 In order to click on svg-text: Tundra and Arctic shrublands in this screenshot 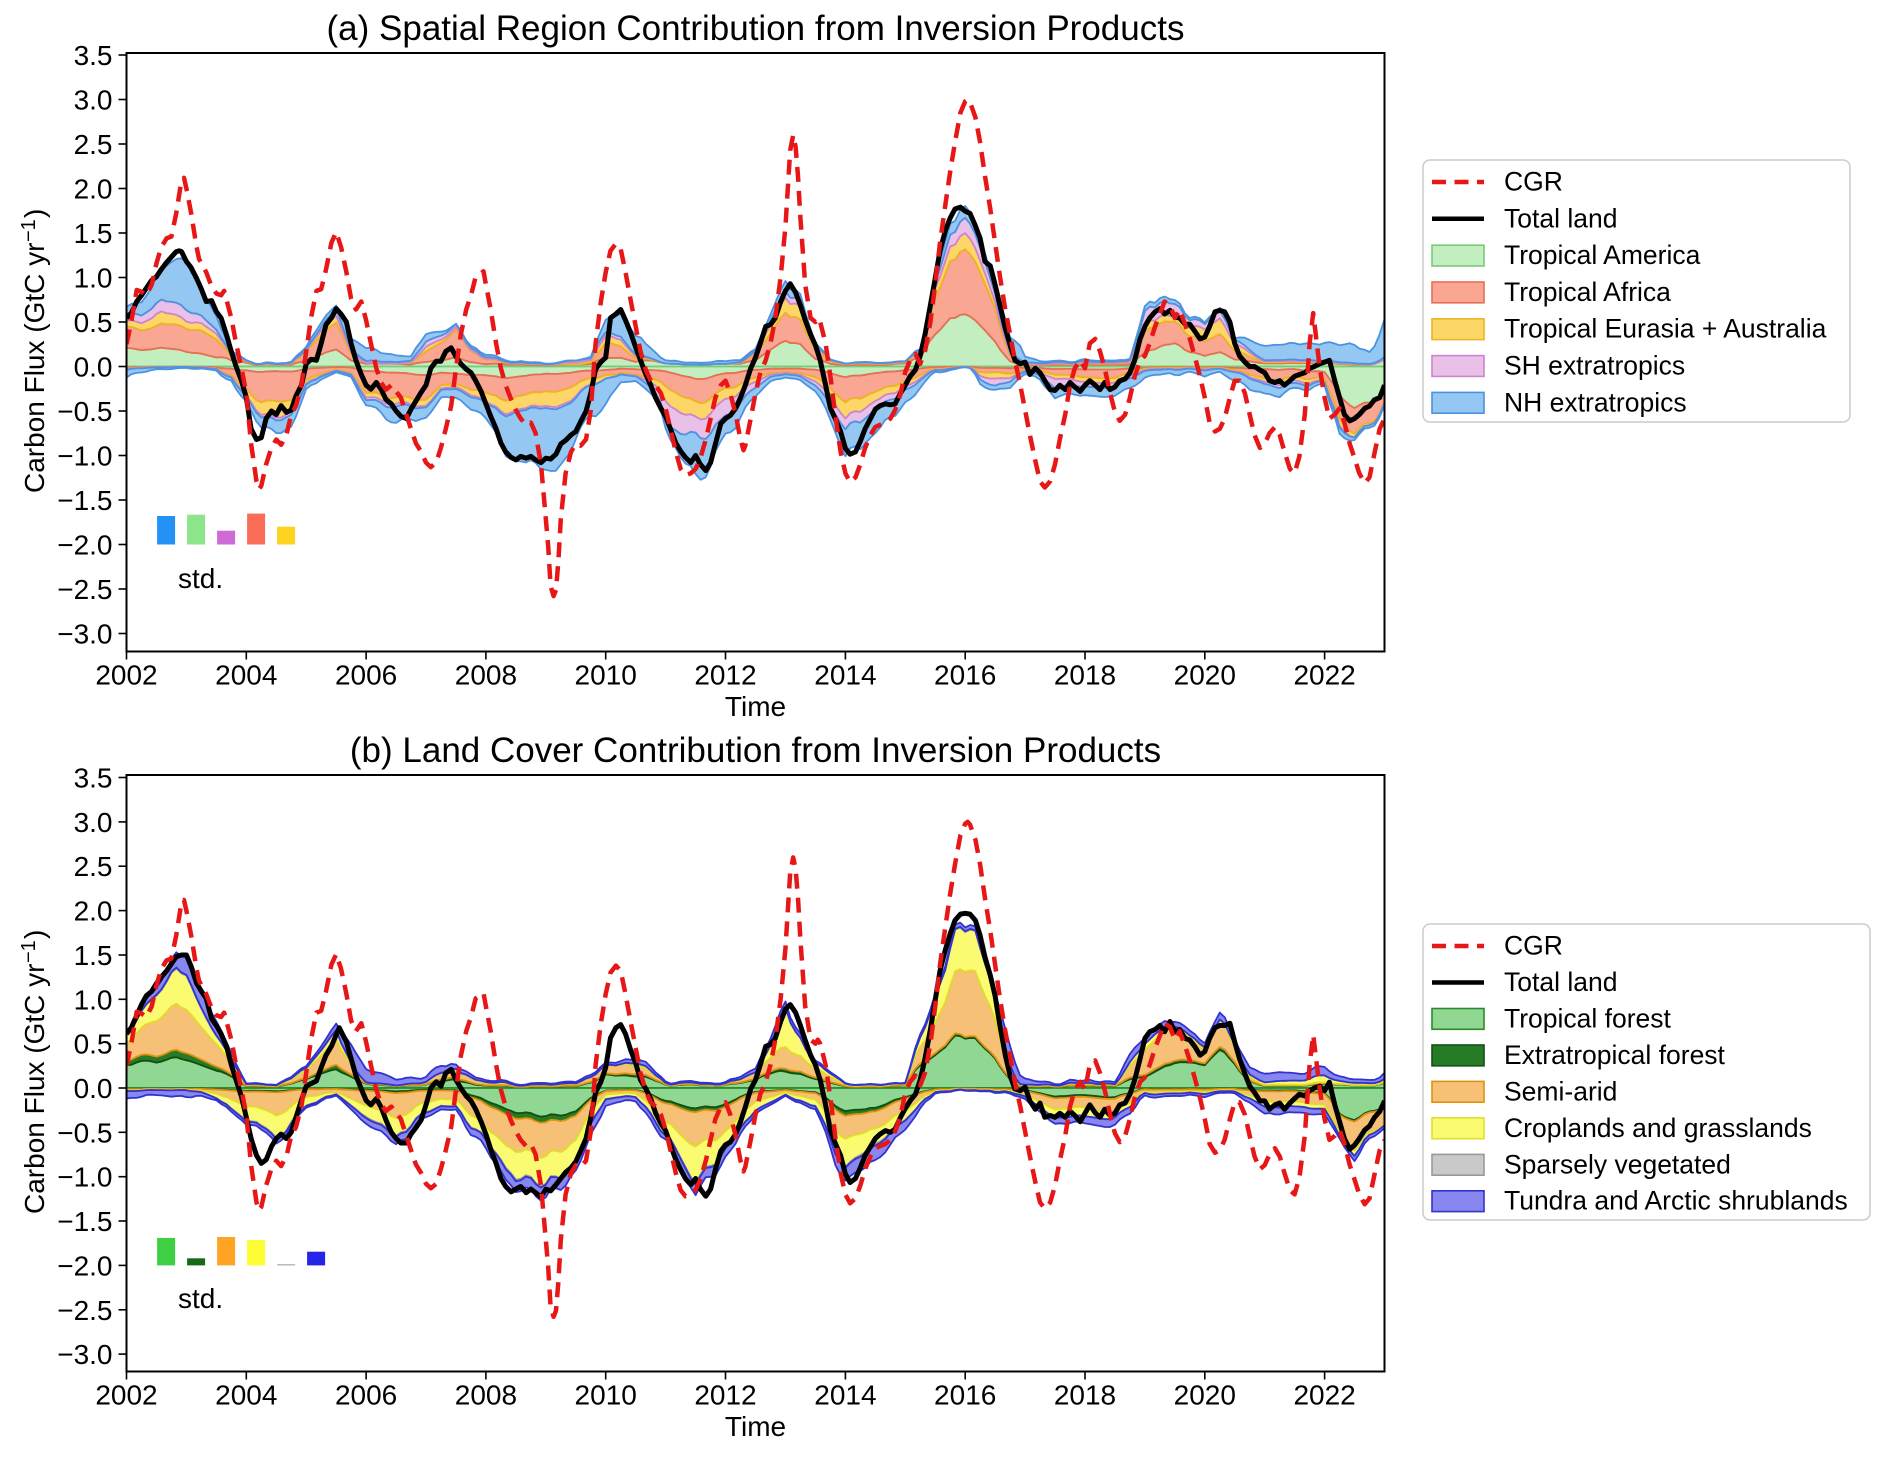, I will do `click(1676, 1201)`.